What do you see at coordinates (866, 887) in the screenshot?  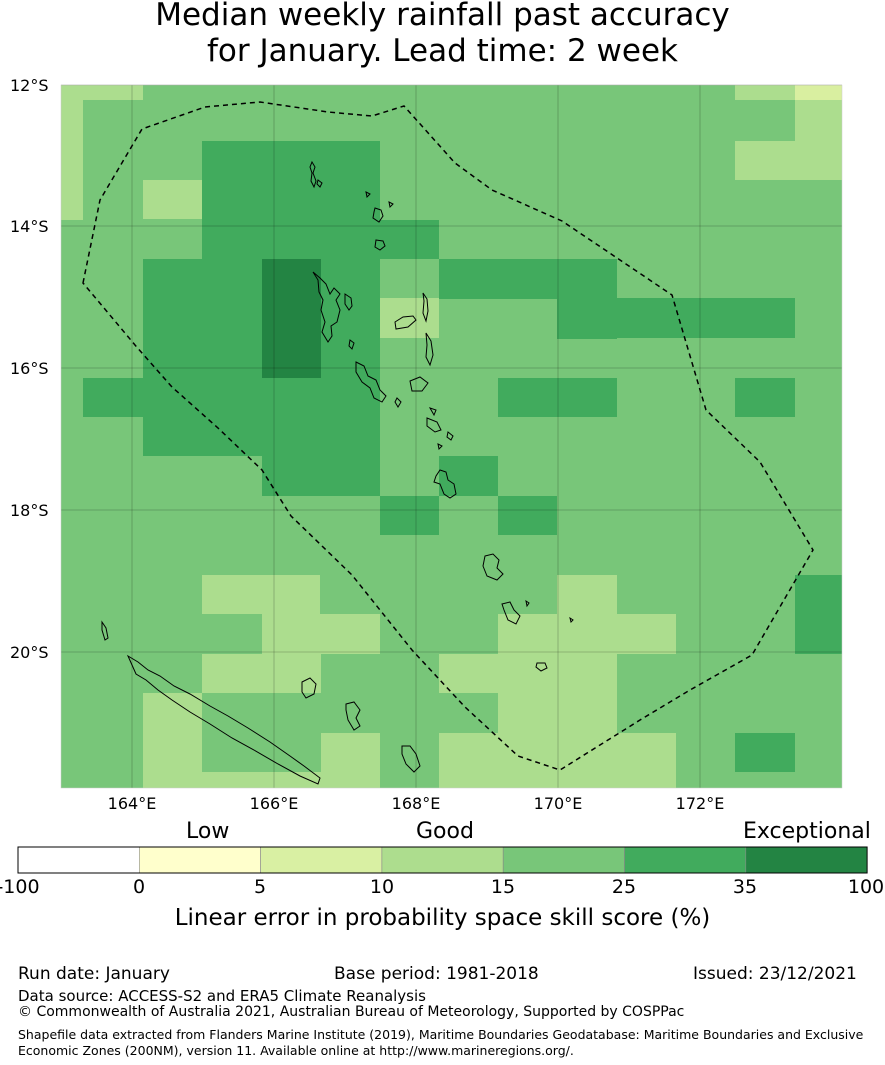 I see `colorbar-tick: 100` at bounding box center [866, 887].